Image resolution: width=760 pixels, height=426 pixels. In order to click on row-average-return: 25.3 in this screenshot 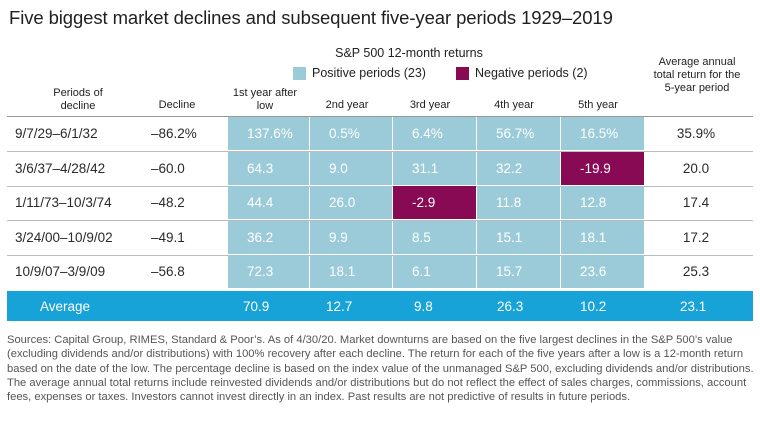, I will do `click(696, 271)`.